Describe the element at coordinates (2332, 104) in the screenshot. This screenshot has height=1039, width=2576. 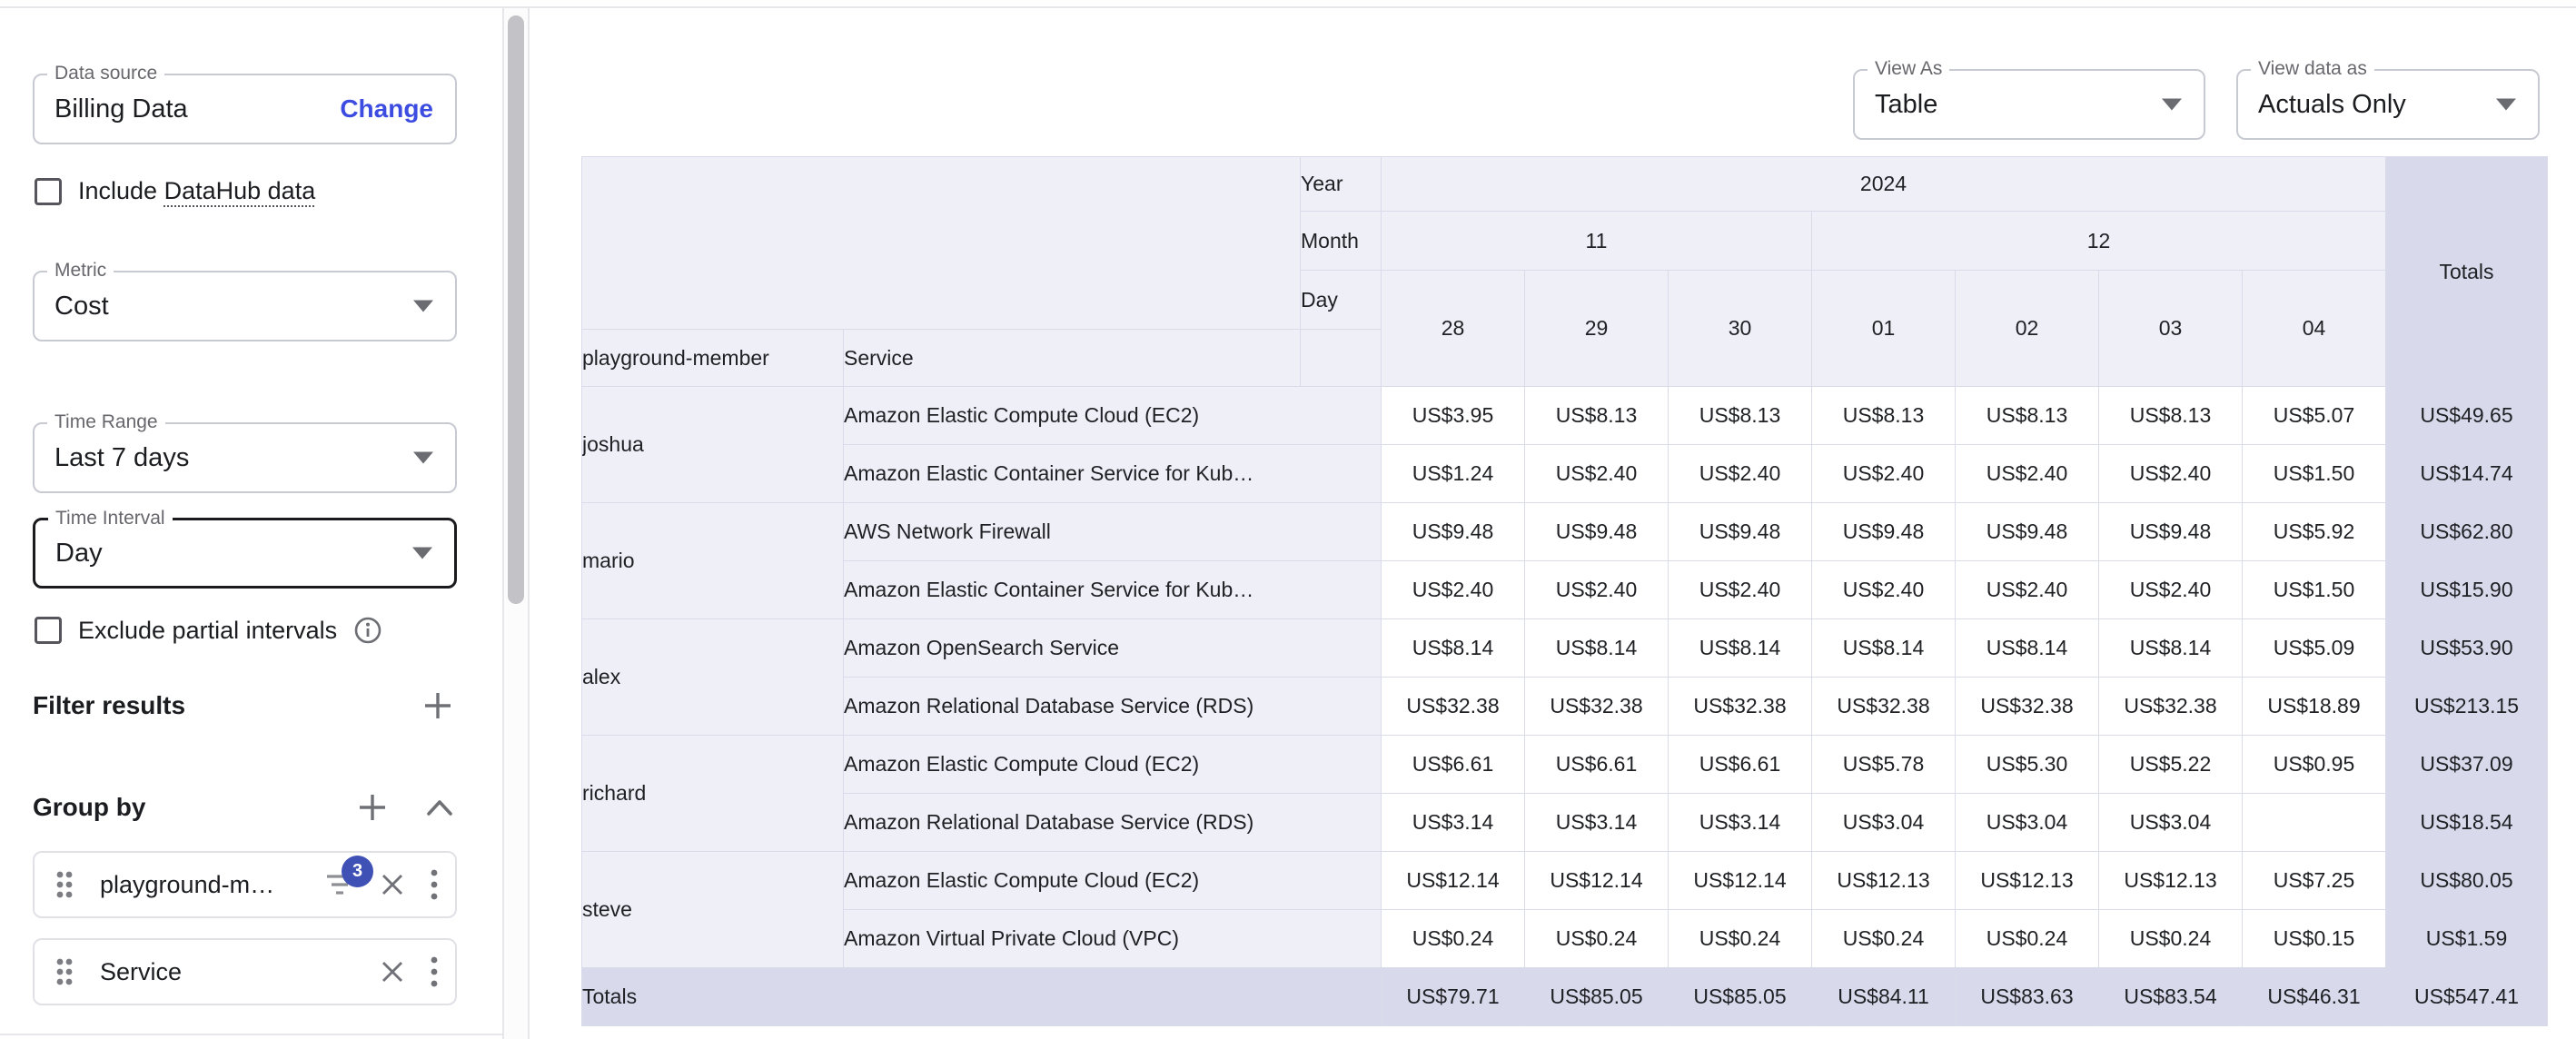
I see `view-data-as-value: Actuals Only` at that location.